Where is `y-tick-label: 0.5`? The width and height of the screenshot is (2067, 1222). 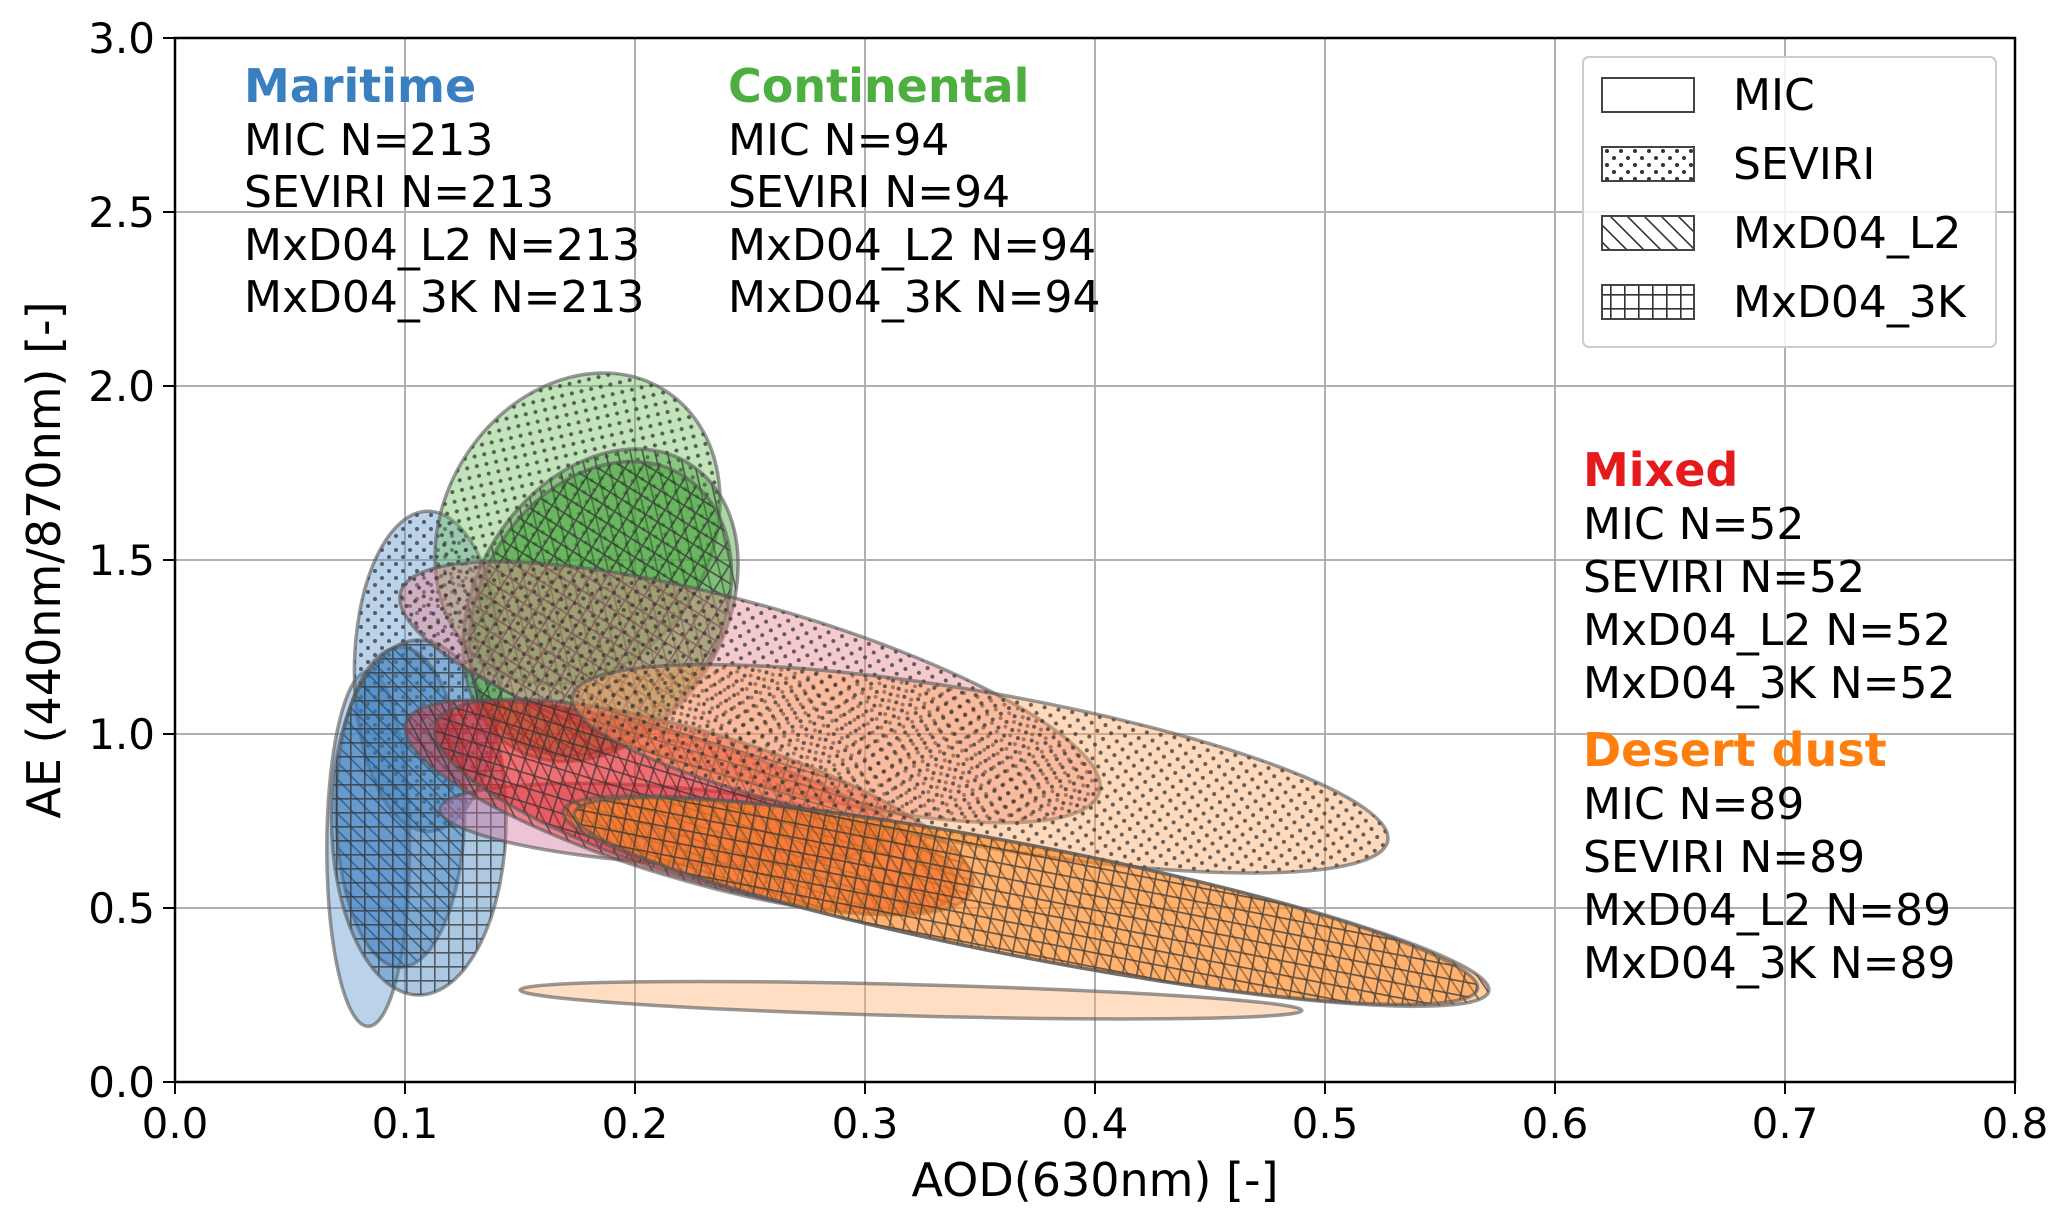 y-tick-label: 0.5 is located at coordinates (121, 908).